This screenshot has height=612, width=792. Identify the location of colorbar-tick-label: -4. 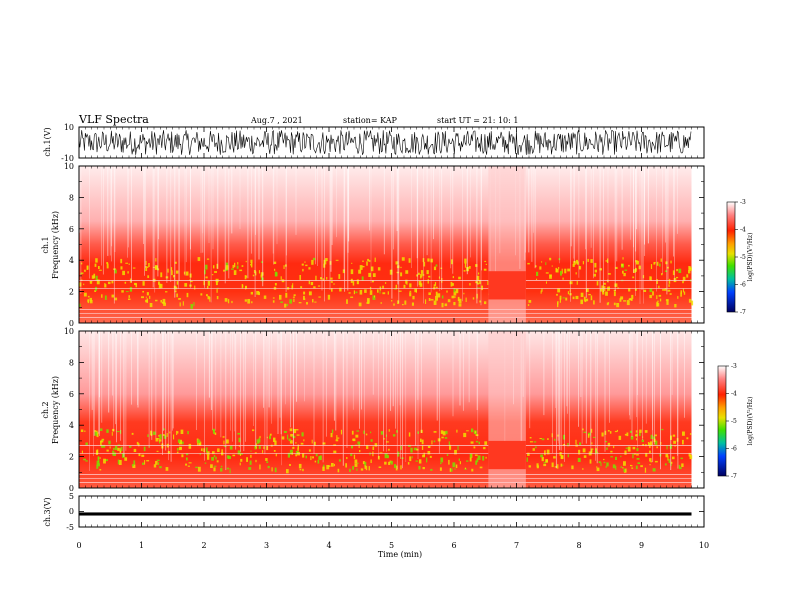
(734, 394).